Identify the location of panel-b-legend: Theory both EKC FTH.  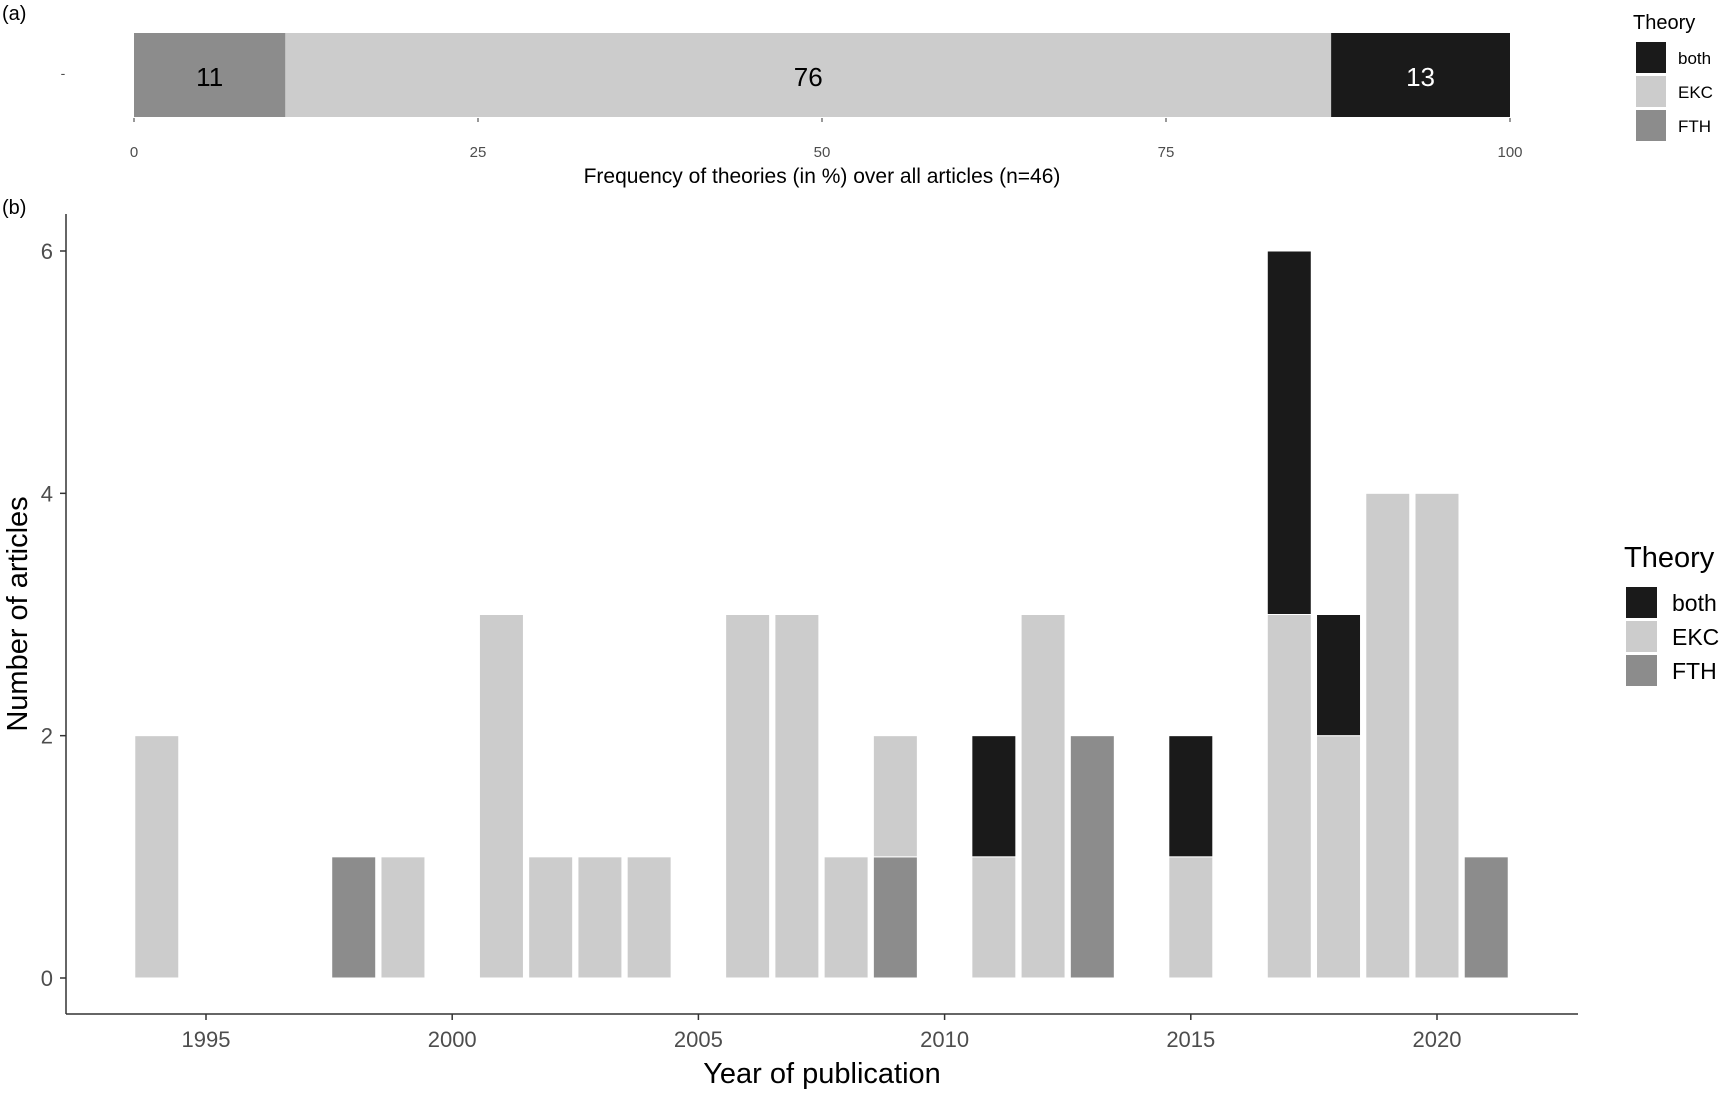
(1671, 614).